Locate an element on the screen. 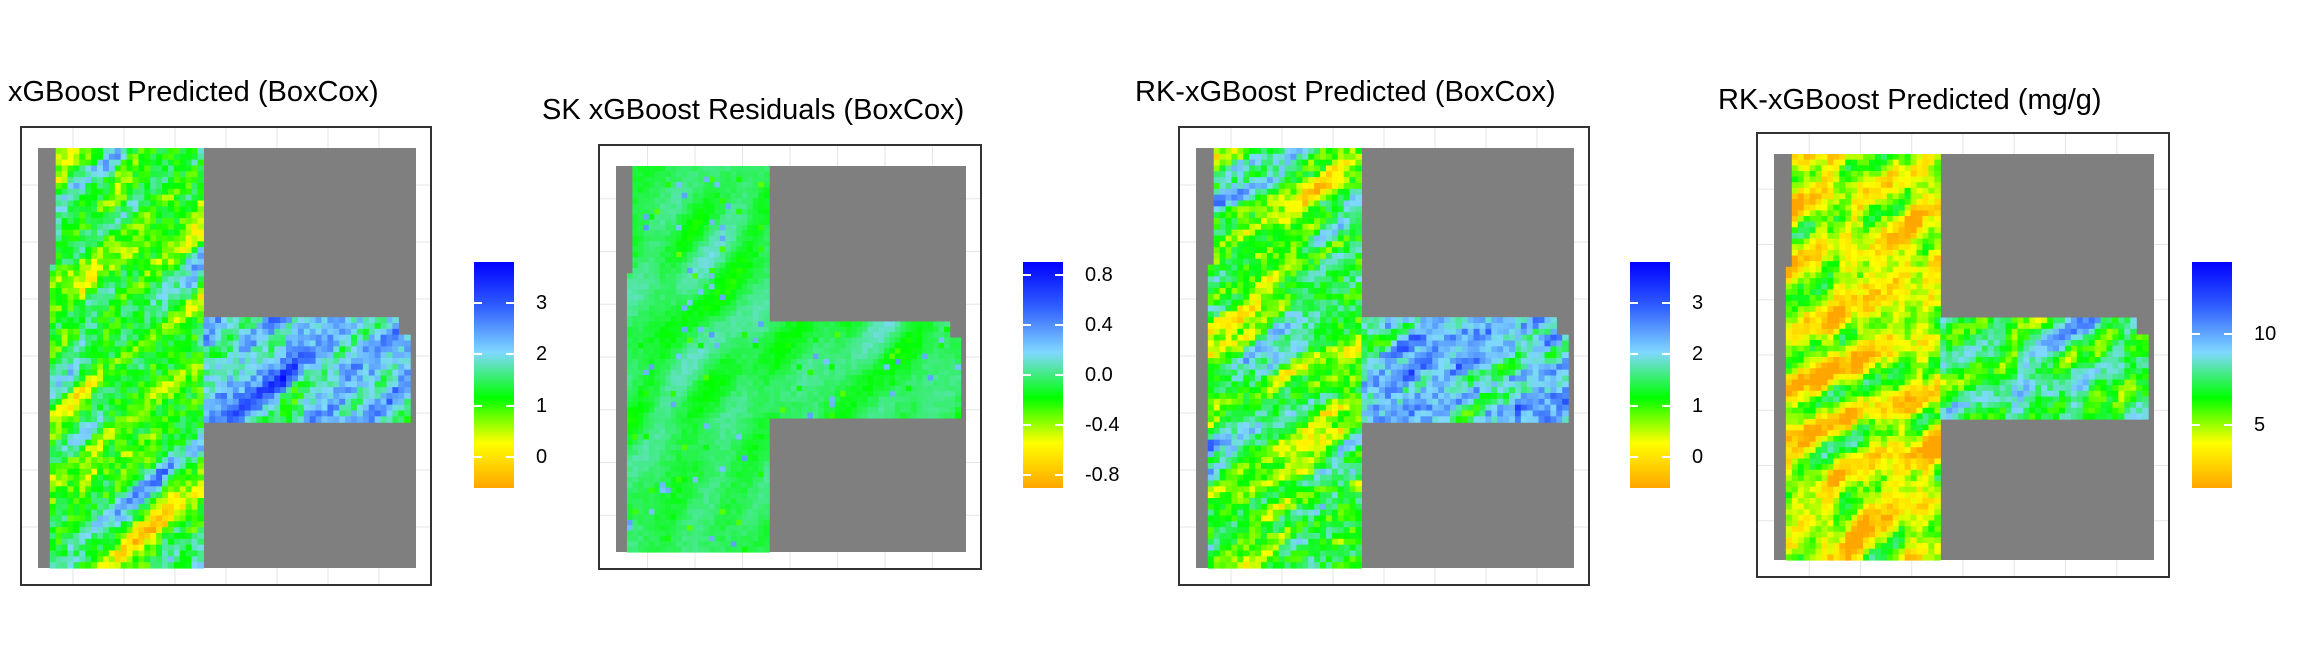 The width and height of the screenshot is (2304, 672). colorbar-tick-label: 0.0 is located at coordinates (1099, 375).